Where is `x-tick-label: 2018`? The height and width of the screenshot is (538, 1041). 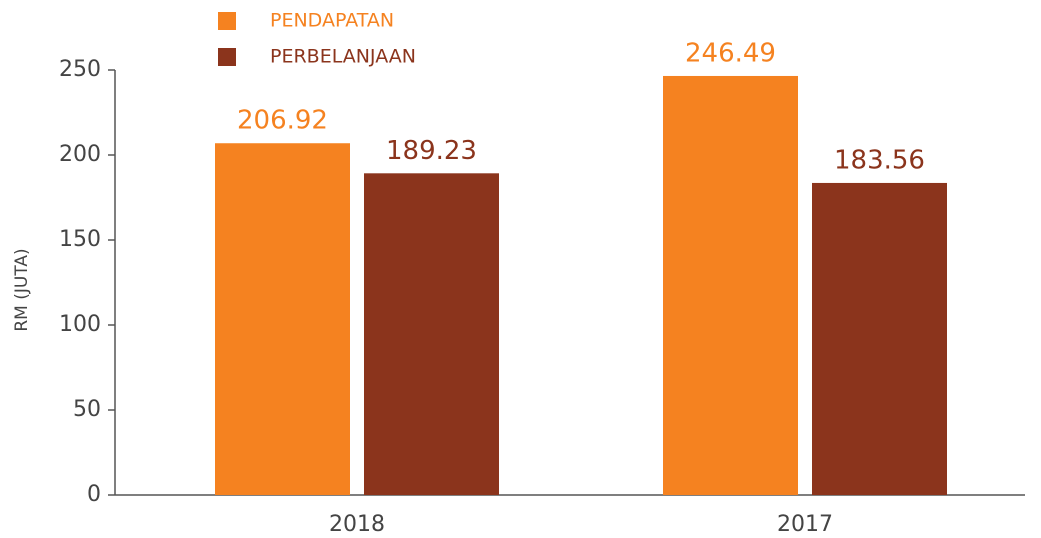 x-tick-label: 2018 is located at coordinates (357, 524).